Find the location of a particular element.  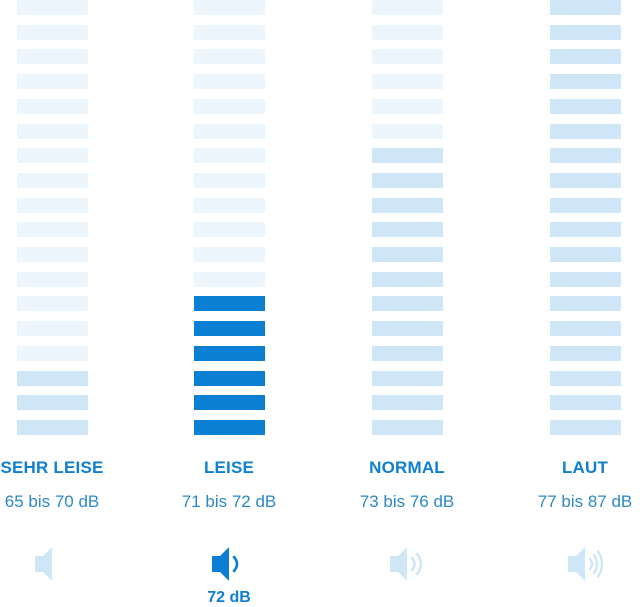

level-range: 77 bis 87 dB is located at coordinates (585, 501).